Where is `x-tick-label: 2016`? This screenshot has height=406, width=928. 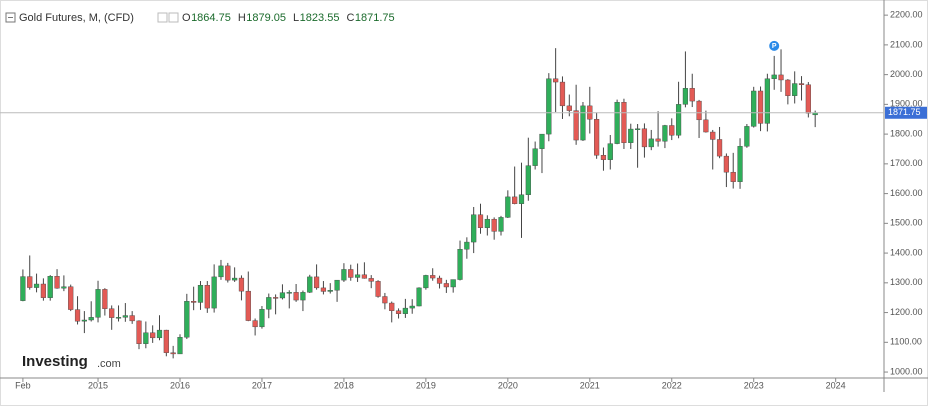
x-tick-label: 2016 is located at coordinates (180, 385).